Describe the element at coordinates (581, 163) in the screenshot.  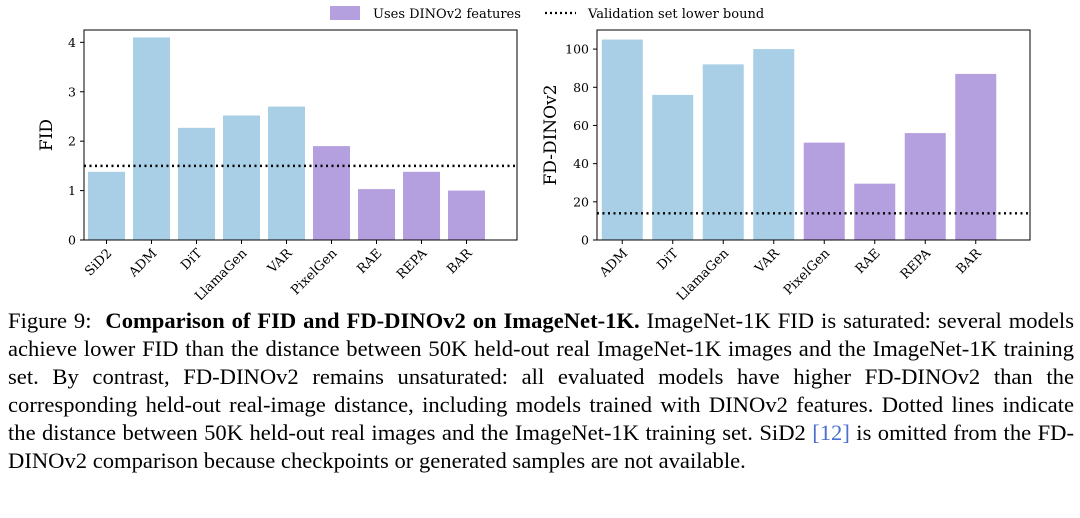
I see `y-tick-label: 40` at that location.